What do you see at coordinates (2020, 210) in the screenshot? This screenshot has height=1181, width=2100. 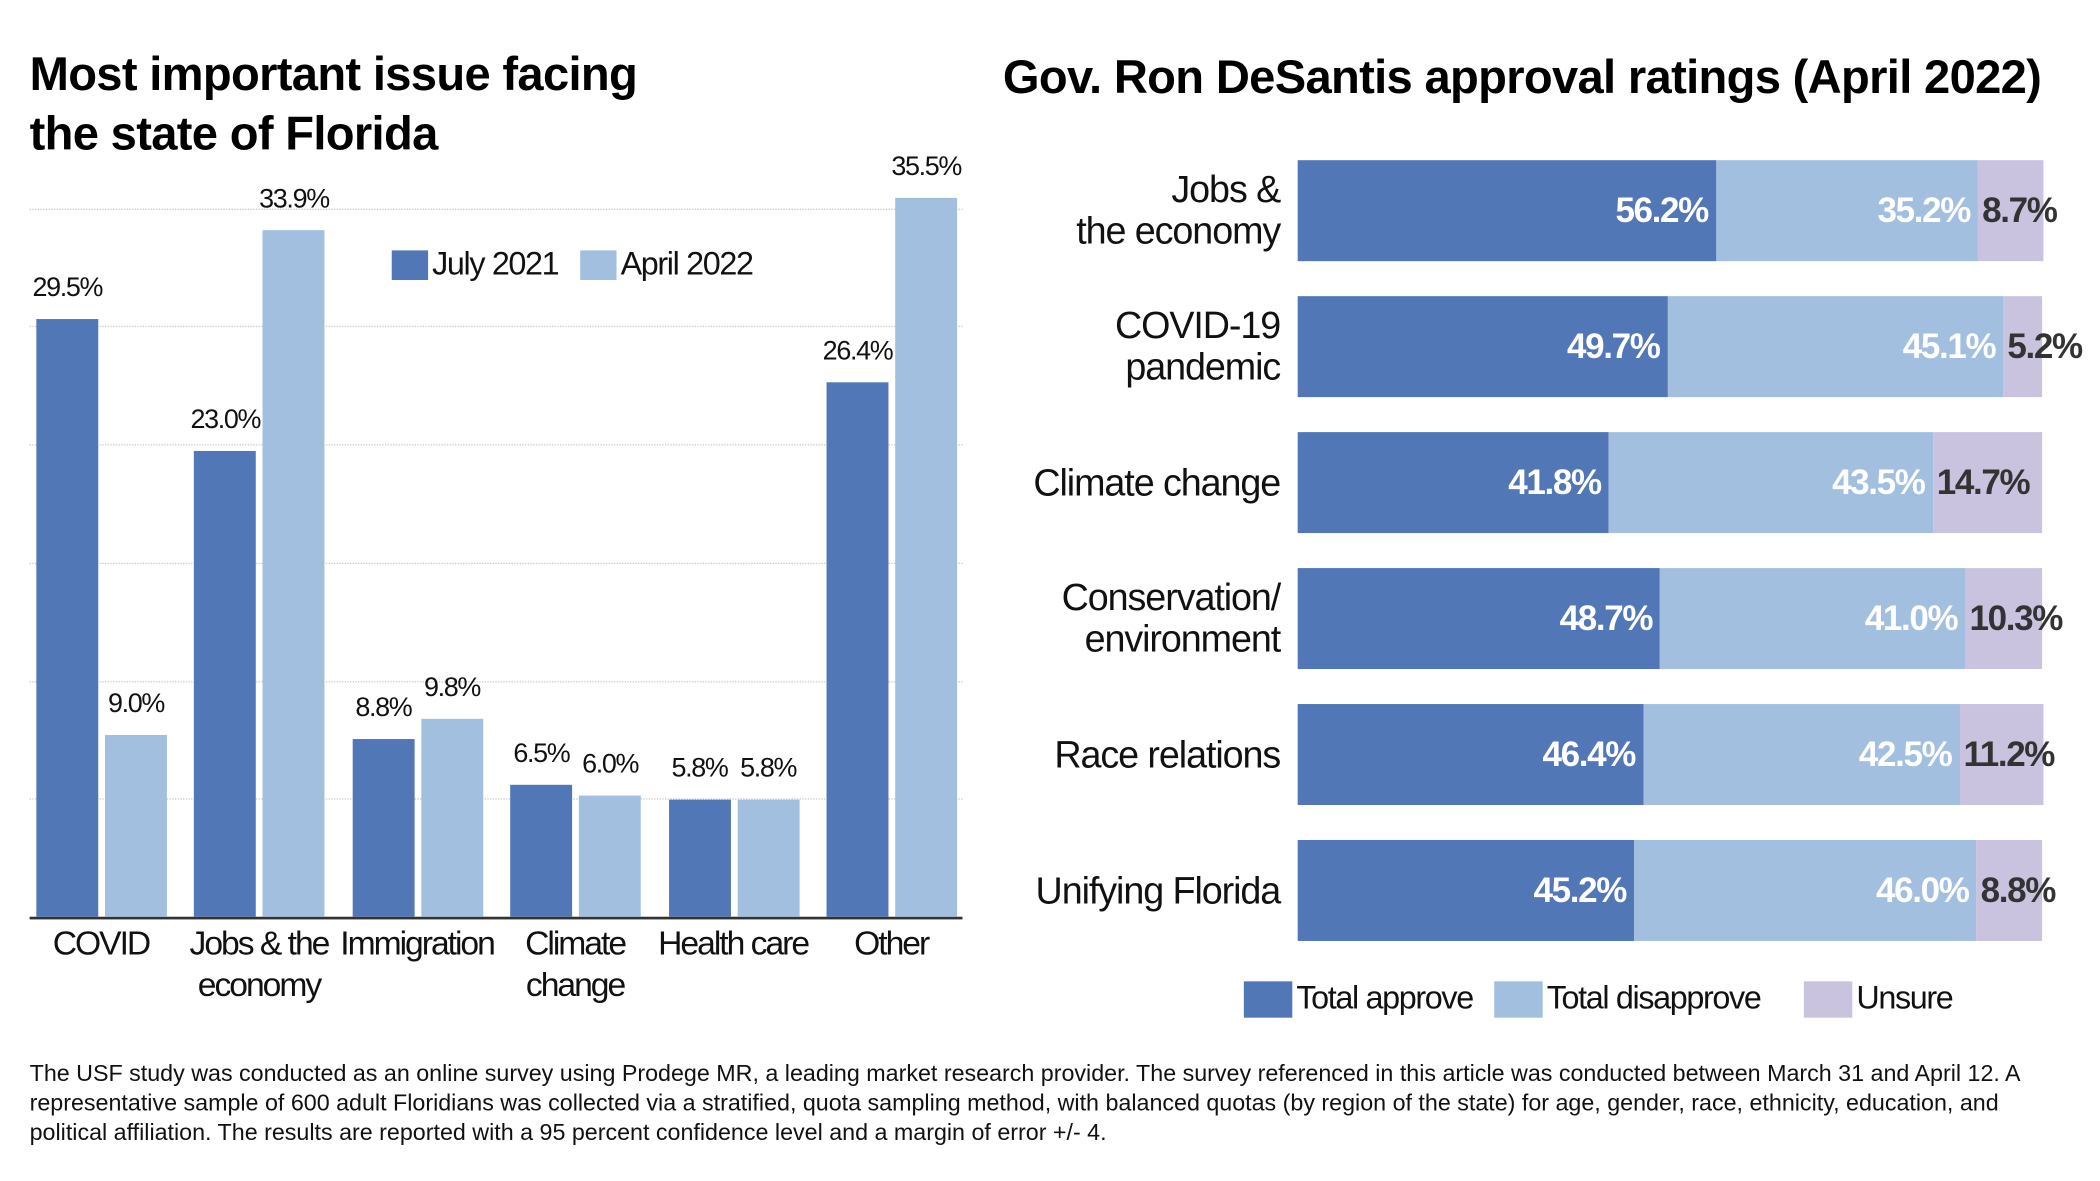 I see `segment-value-label: 8.7%` at bounding box center [2020, 210].